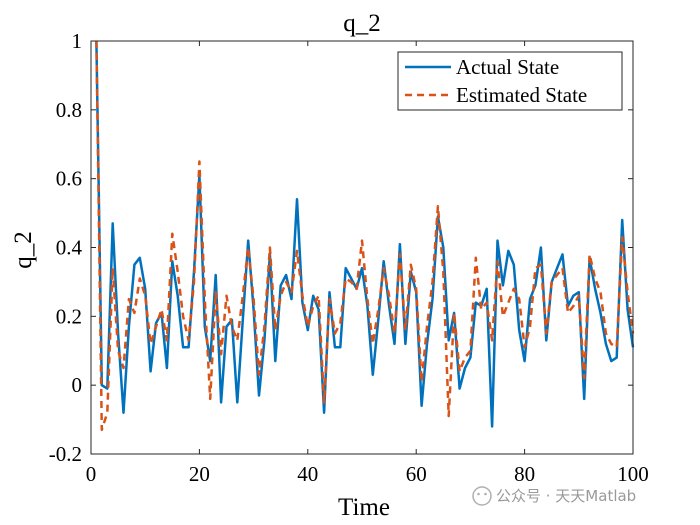  What do you see at coordinates (199, 474) in the screenshot?
I see `x-tick-label: 20` at bounding box center [199, 474].